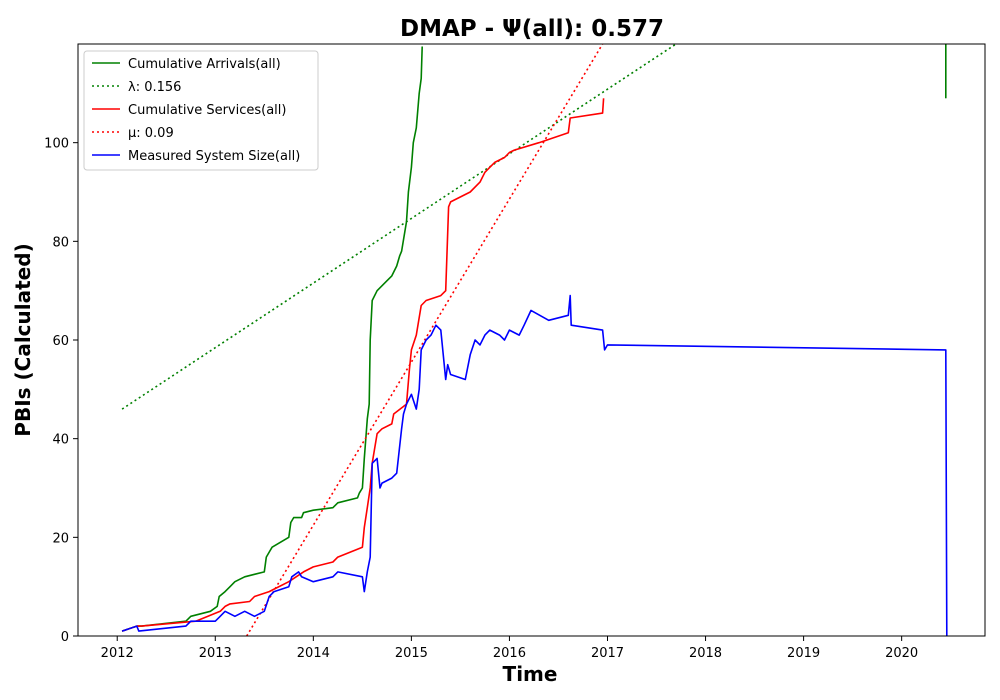 The height and width of the screenshot is (700, 1000). Describe the element at coordinates (204, 64) in the screenshot. I see `legend-label: Cumulative Arrivals(all)` at that location.